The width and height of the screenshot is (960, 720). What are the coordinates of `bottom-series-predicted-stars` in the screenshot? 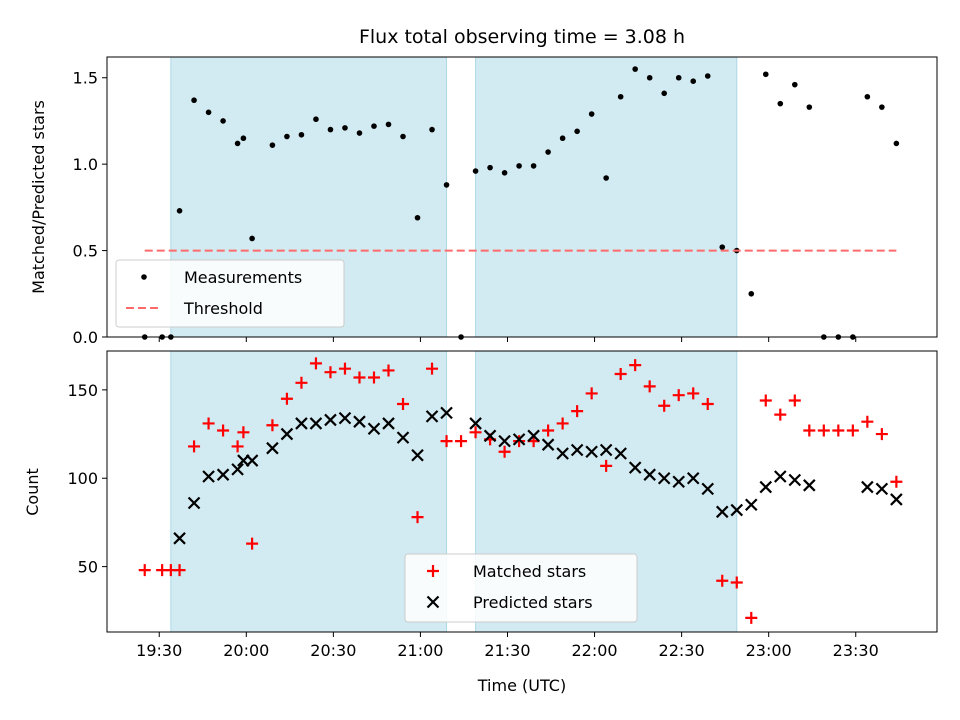 It's located at (538, 475).